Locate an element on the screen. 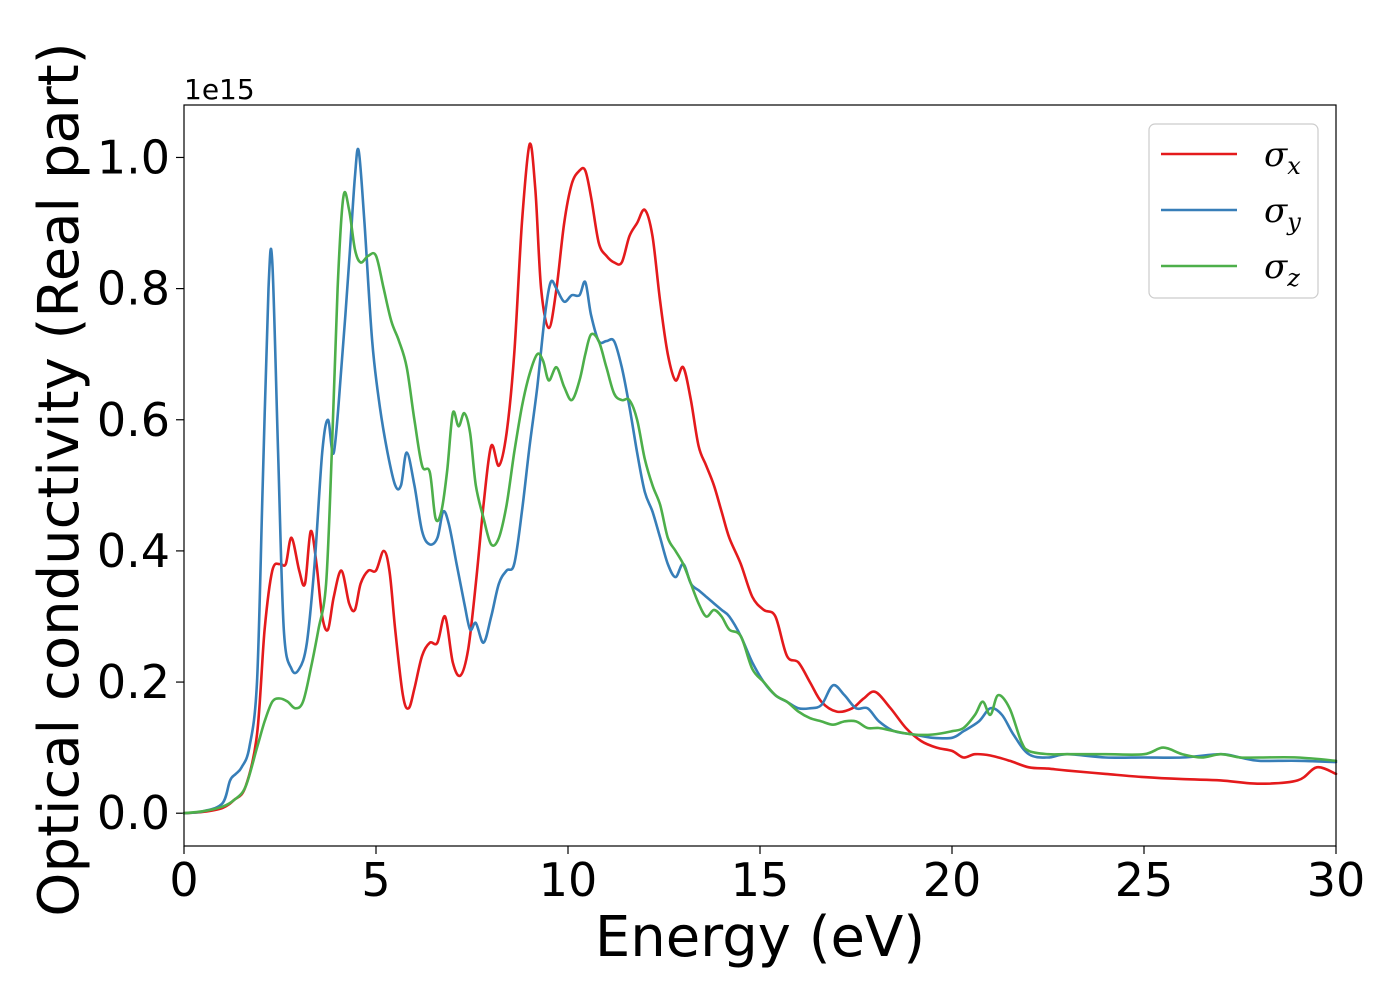 This screenshot has height=1000, width=1400. y-tick-label: 0.6 is located at coordinates (133, 420).